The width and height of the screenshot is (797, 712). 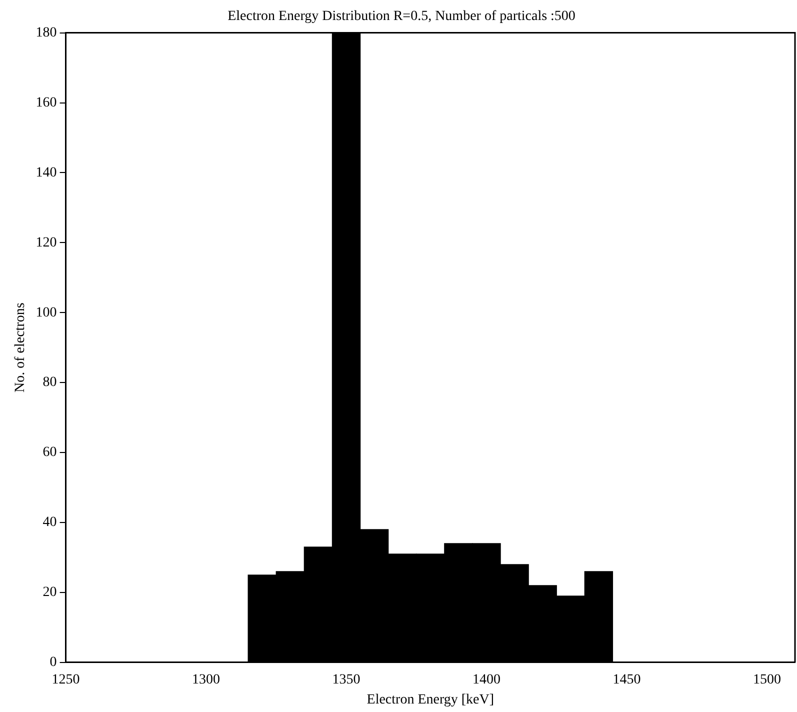 I want to click on y-tick-label: 120, so click(x=46, y=242).